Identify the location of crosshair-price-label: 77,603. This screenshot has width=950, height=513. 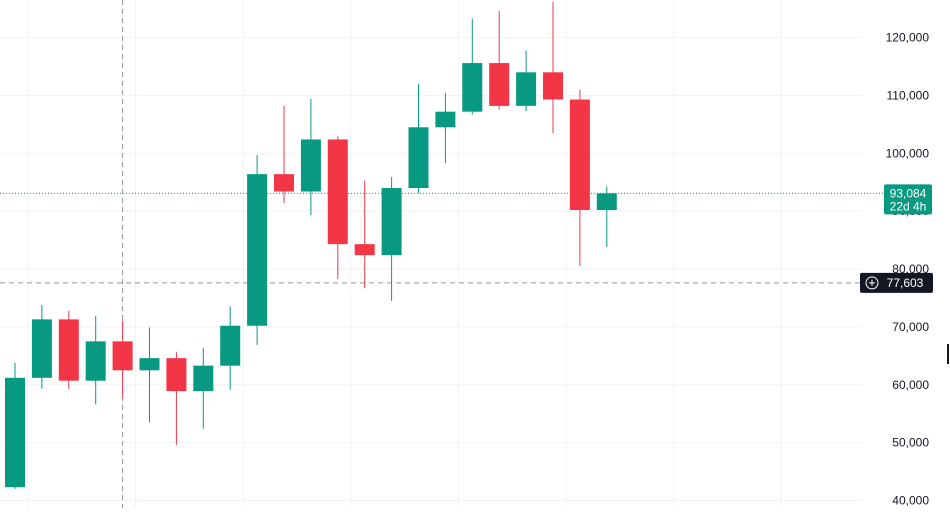
(896, 282).